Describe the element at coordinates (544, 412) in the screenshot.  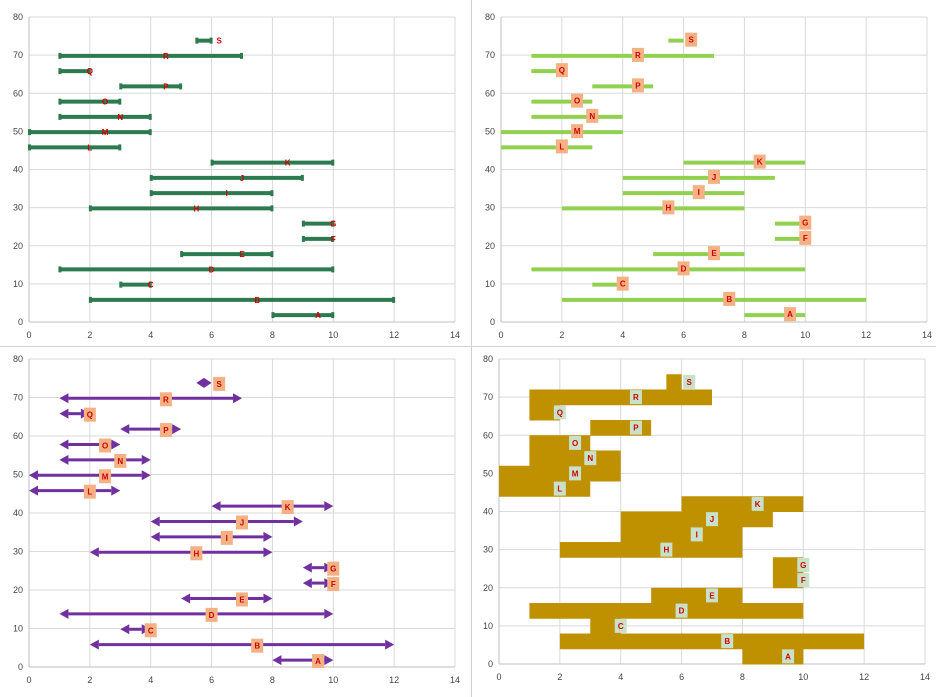
I see `area-band-Q` at that location.